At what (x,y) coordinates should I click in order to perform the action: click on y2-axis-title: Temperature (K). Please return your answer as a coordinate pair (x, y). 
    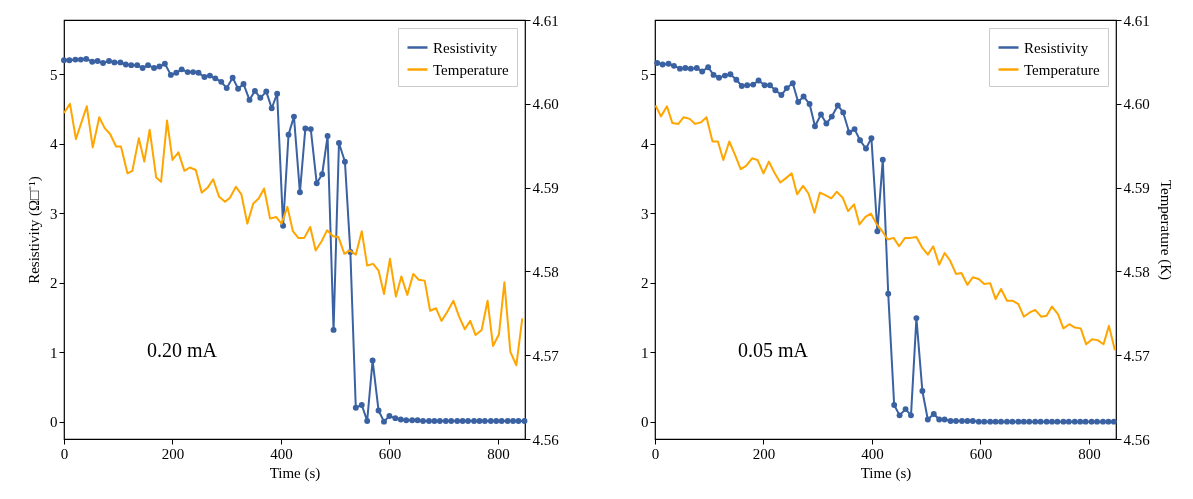
    Looking at the image, I should click on (1165, 230).